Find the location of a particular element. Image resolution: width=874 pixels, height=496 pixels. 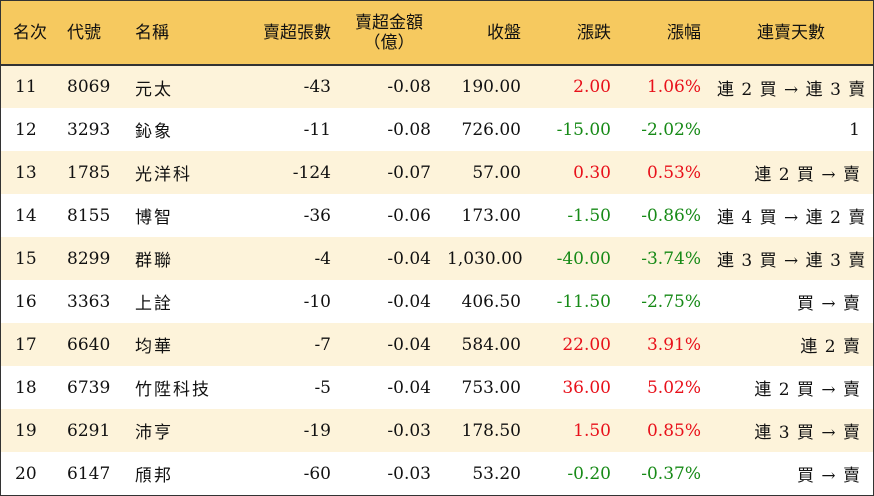

cell-change-pct: 0.85% is located at coordinates (673, 430).